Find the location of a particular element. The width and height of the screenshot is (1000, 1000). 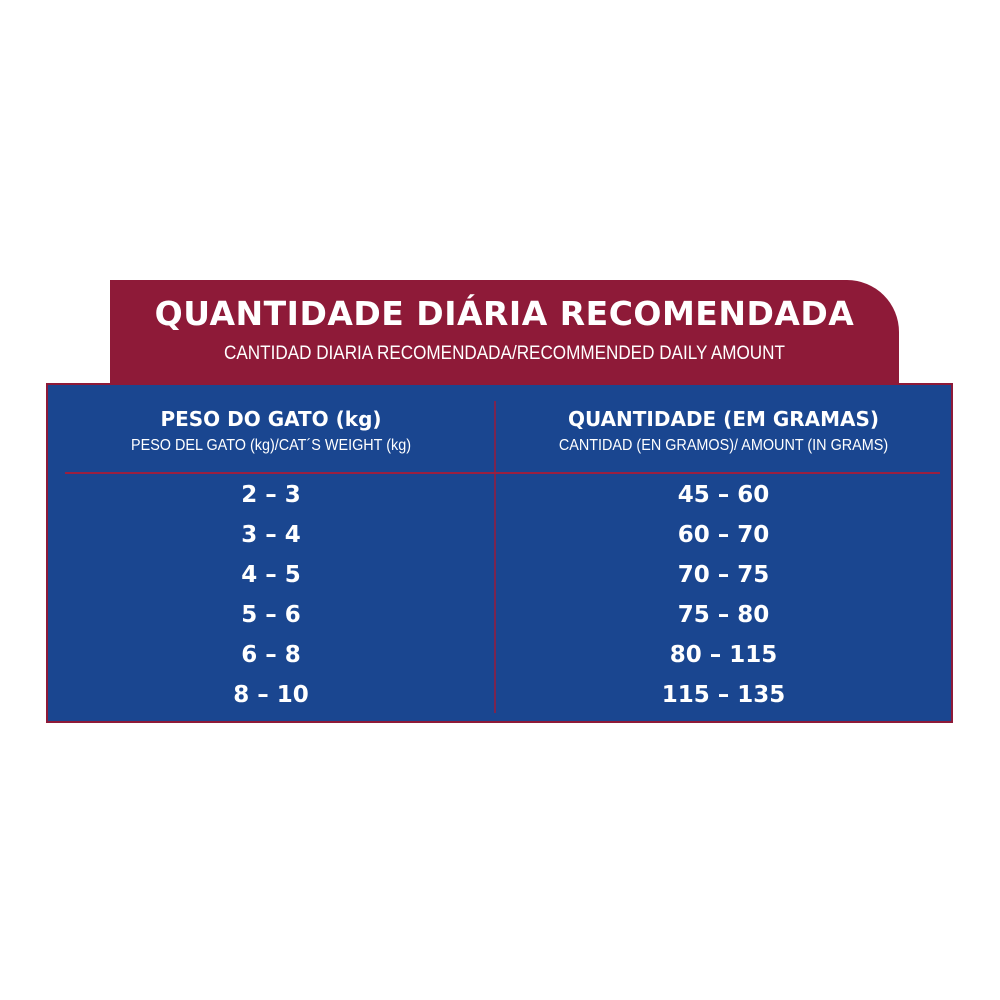

table-cell: 3 – 4 is located at coordinates (271, 535).